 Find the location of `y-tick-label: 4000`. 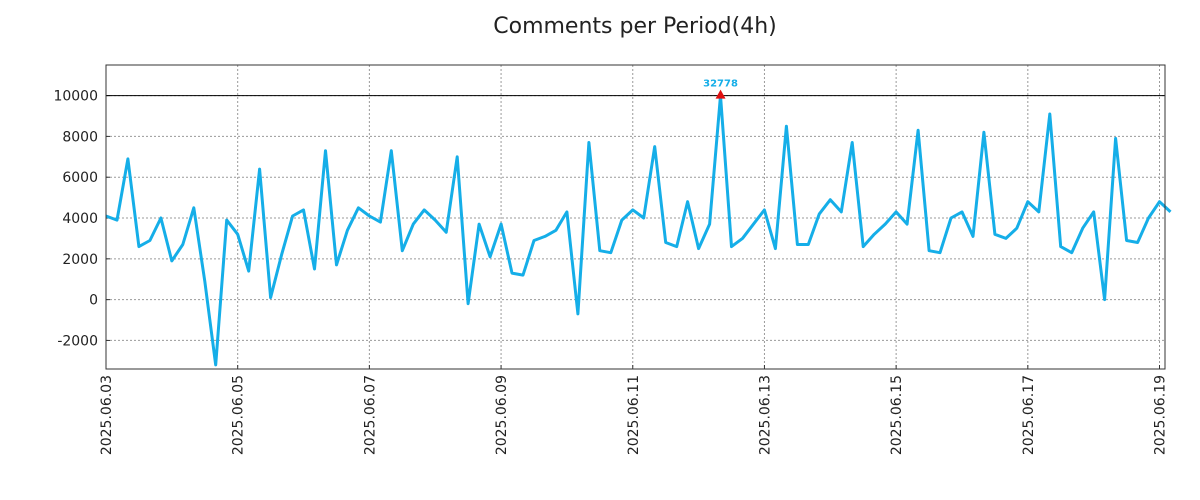

y-tick-label: 4000 is located at coordinates (80, 219).